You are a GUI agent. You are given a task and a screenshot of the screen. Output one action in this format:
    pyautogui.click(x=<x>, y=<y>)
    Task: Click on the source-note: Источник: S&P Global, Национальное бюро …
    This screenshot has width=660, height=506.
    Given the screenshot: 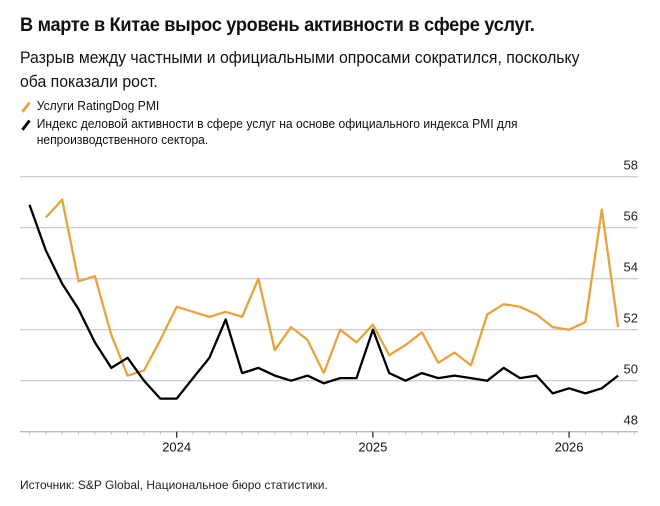 What is the action you would take?
    pyautogui.click(x=174, y=485)
    